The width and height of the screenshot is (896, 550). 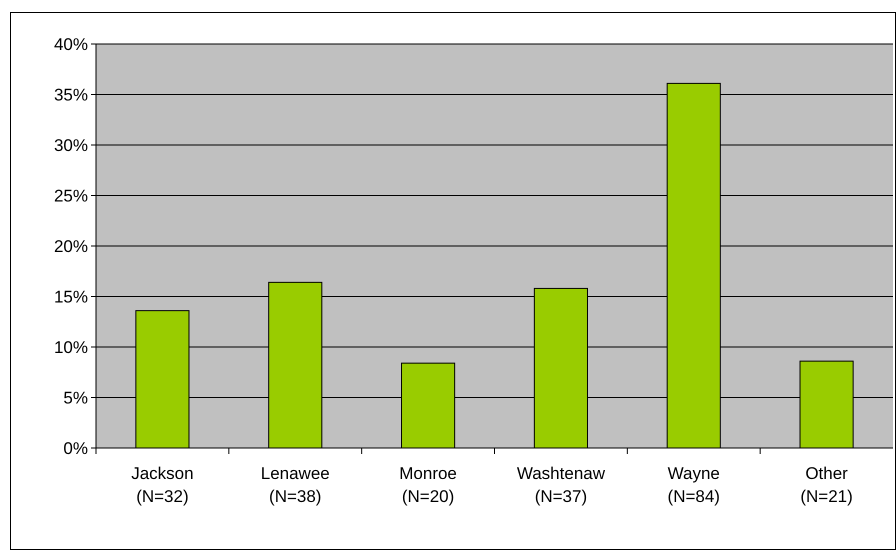 I want to click on x-tick-label: Lenawee (N=38), so click(x=295, y=485).